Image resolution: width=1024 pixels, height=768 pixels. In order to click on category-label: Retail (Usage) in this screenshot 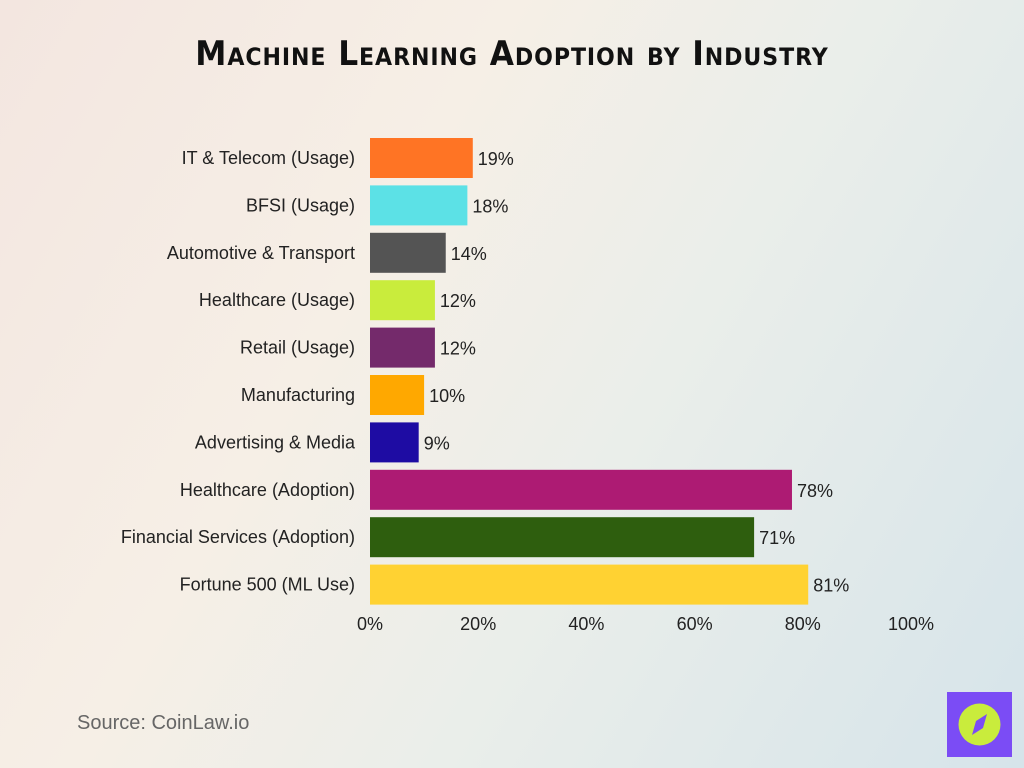, I will do `click(297, 348)`.